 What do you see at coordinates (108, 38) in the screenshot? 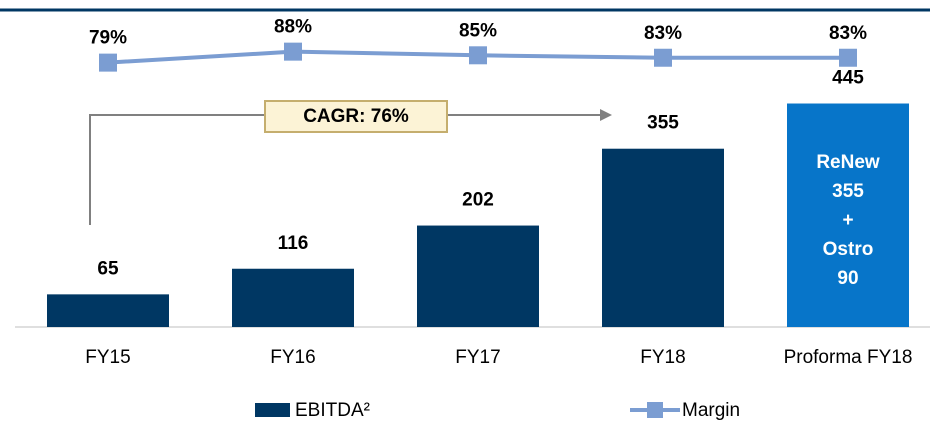
I see `margin-label: 79%` at bounding box center [108, 38].